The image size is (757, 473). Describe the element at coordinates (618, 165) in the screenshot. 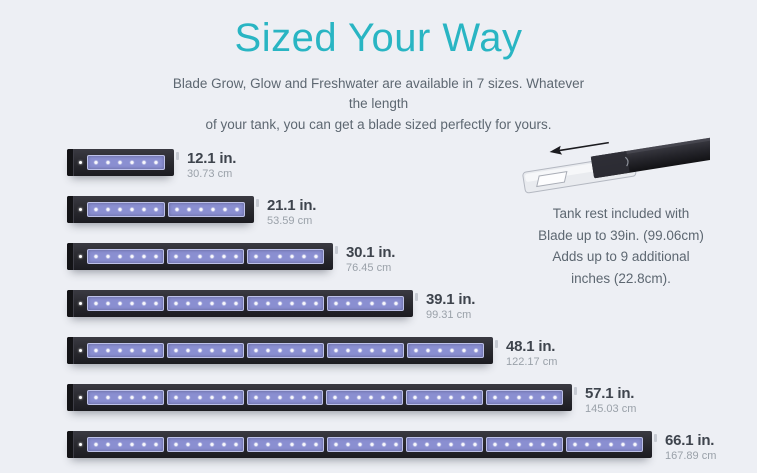

I see `tank-rest-graphic` at that location.